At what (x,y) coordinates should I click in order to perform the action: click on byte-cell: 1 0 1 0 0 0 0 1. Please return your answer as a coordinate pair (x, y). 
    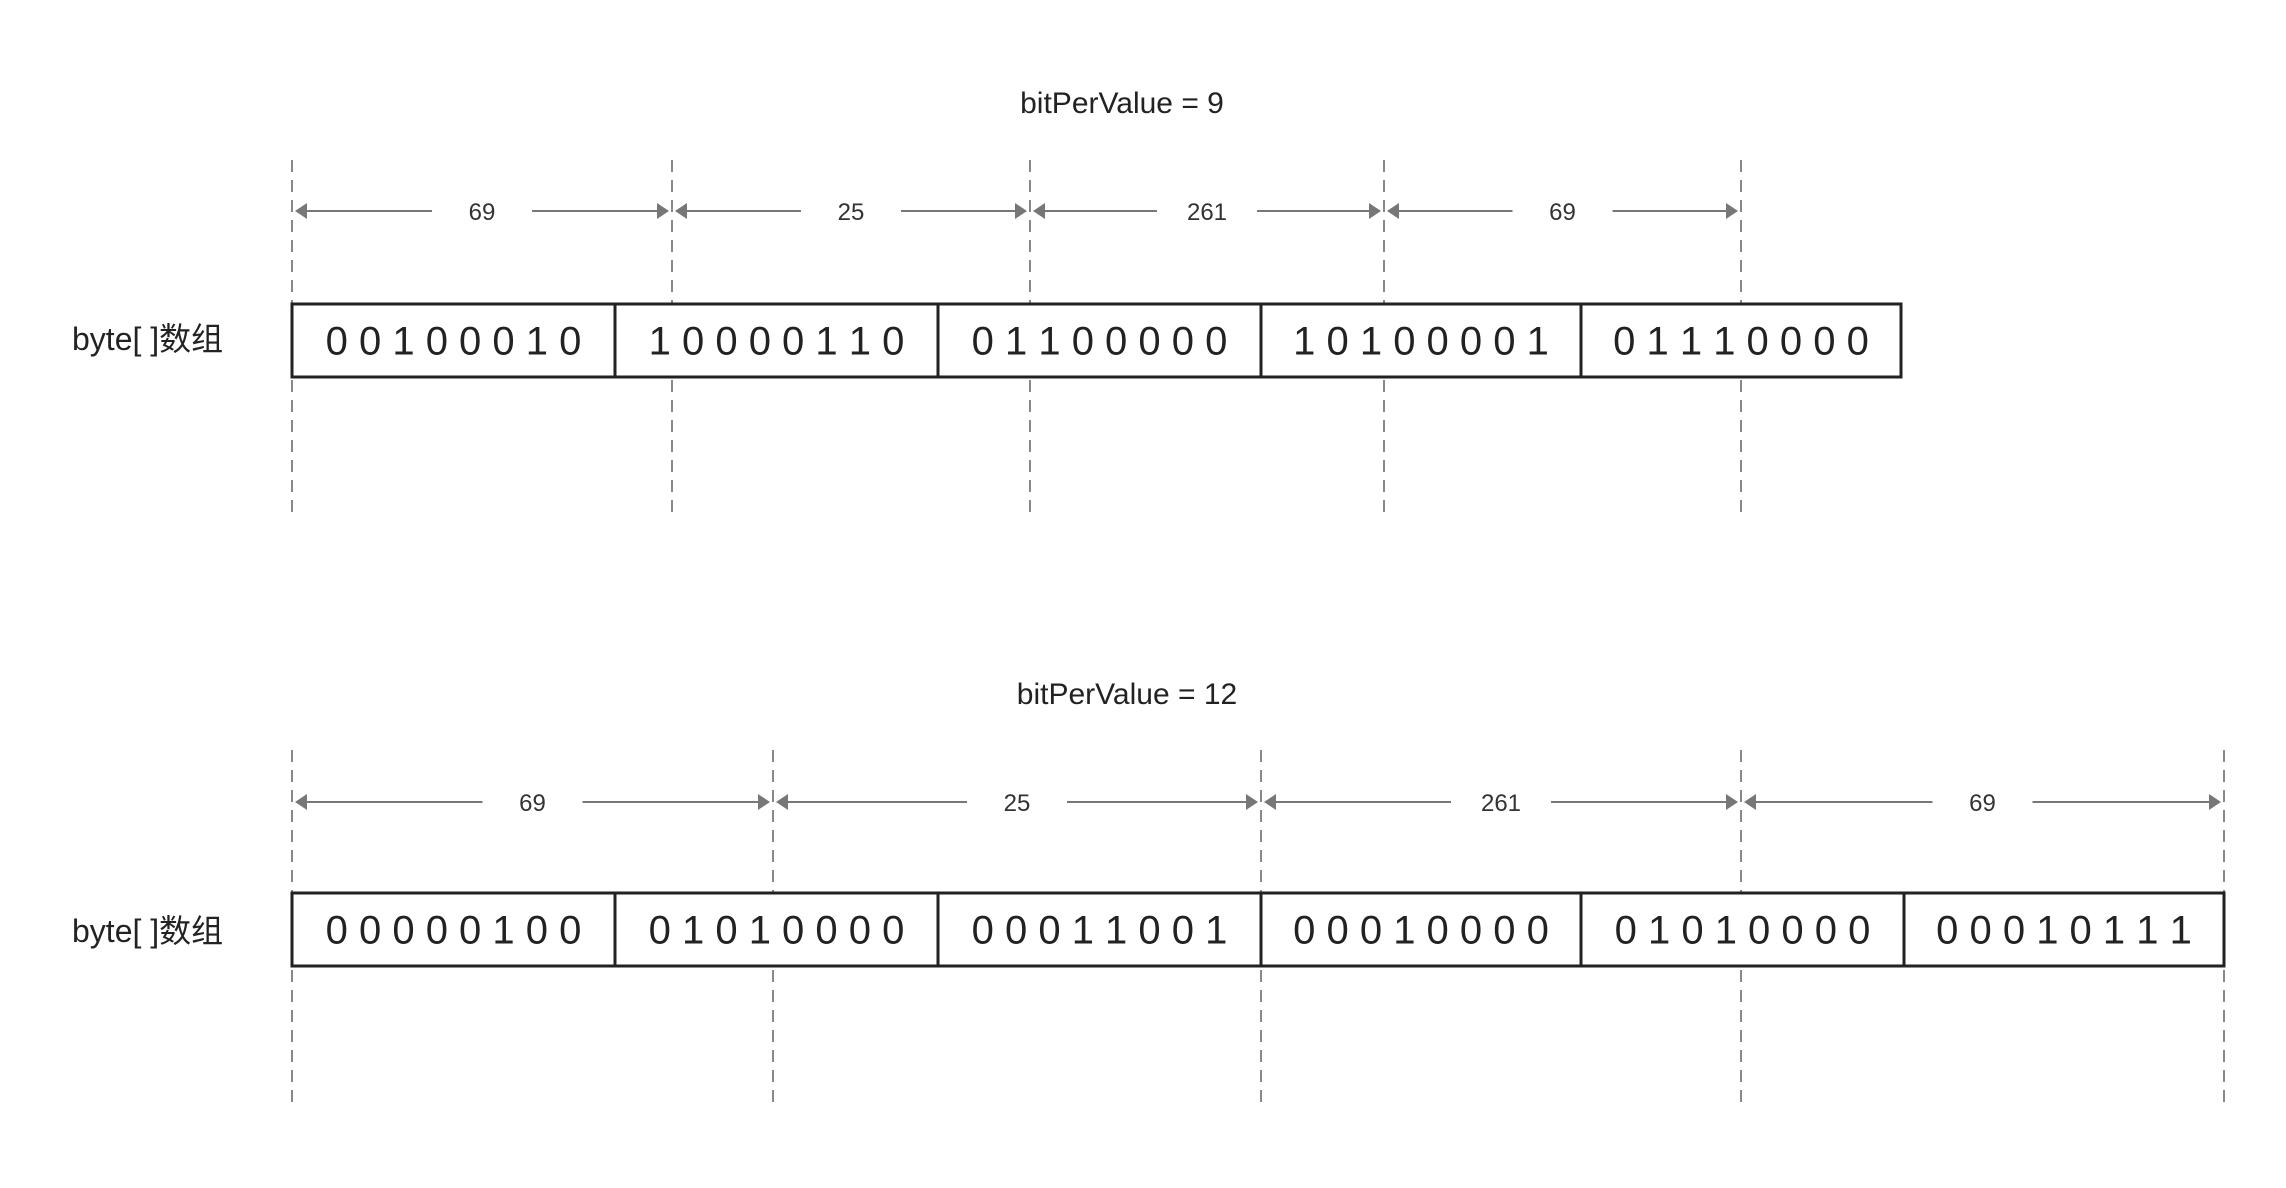
    Looking at the image, I should click on (1421, 340).